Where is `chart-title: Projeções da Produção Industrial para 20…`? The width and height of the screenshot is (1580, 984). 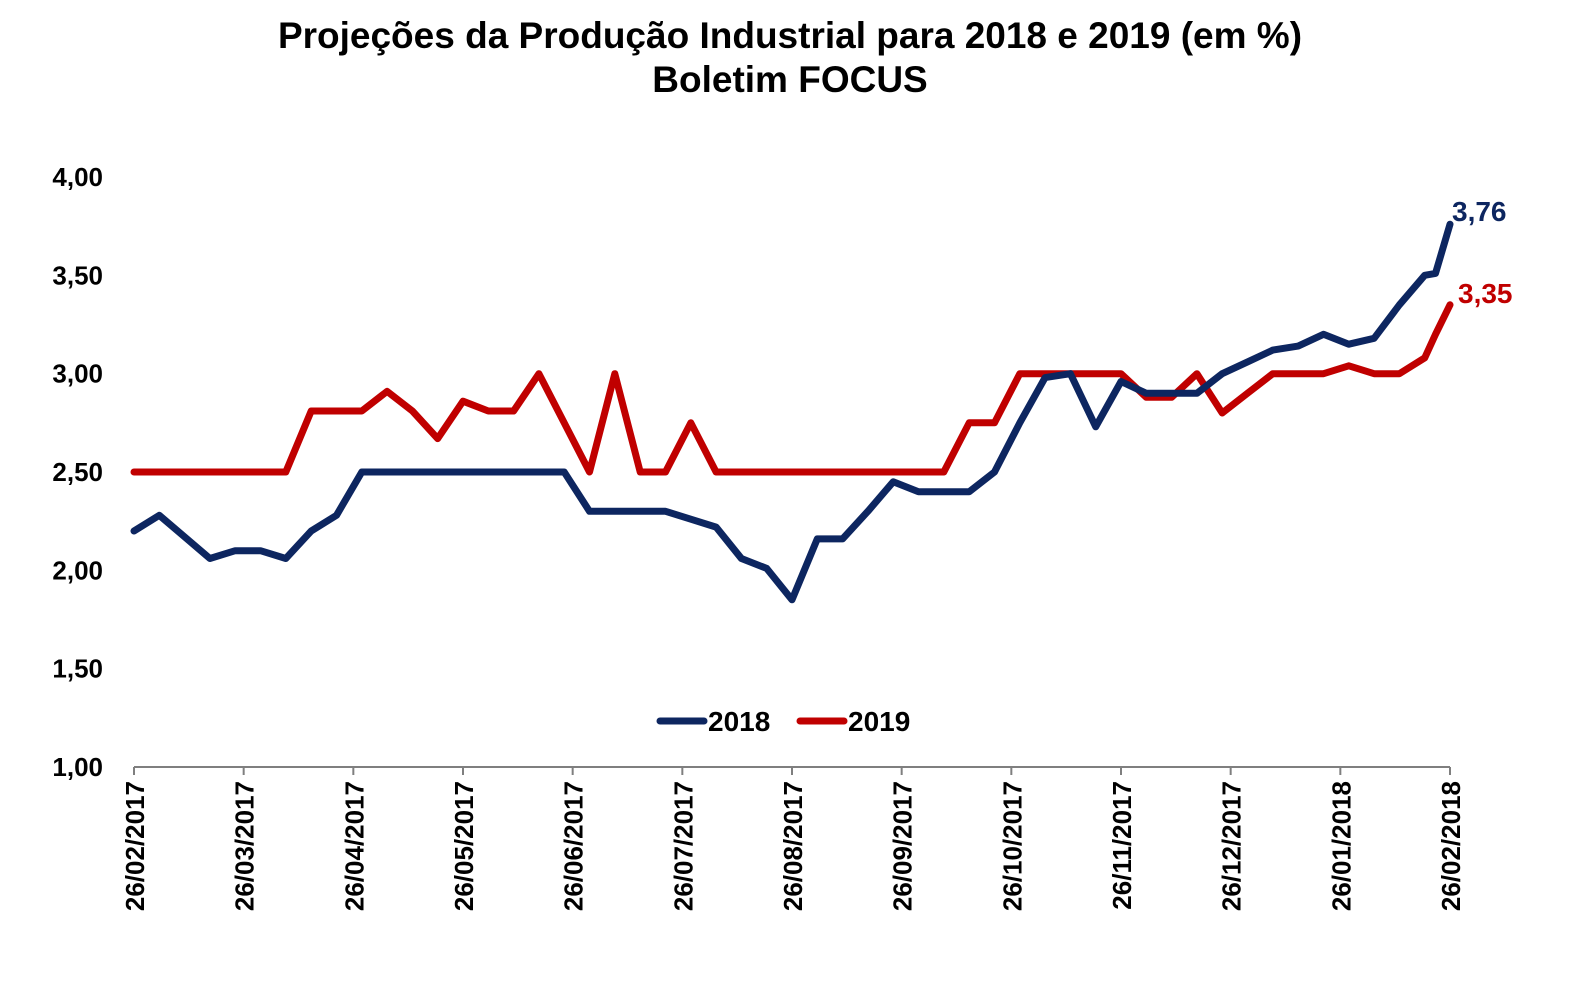
chart-title: Projeções da Produção Industrial para 20… is located at coordinates (790, 58).